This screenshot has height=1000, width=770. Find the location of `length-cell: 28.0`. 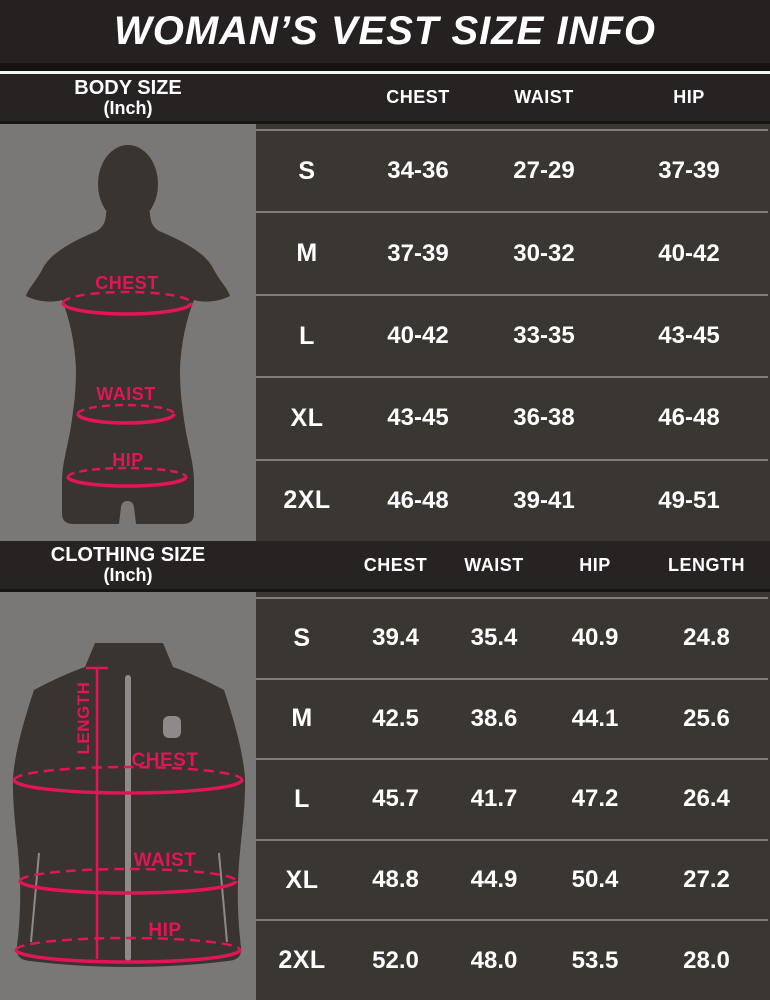

length-cell: 28.0 is located at coordinates (706, 960).